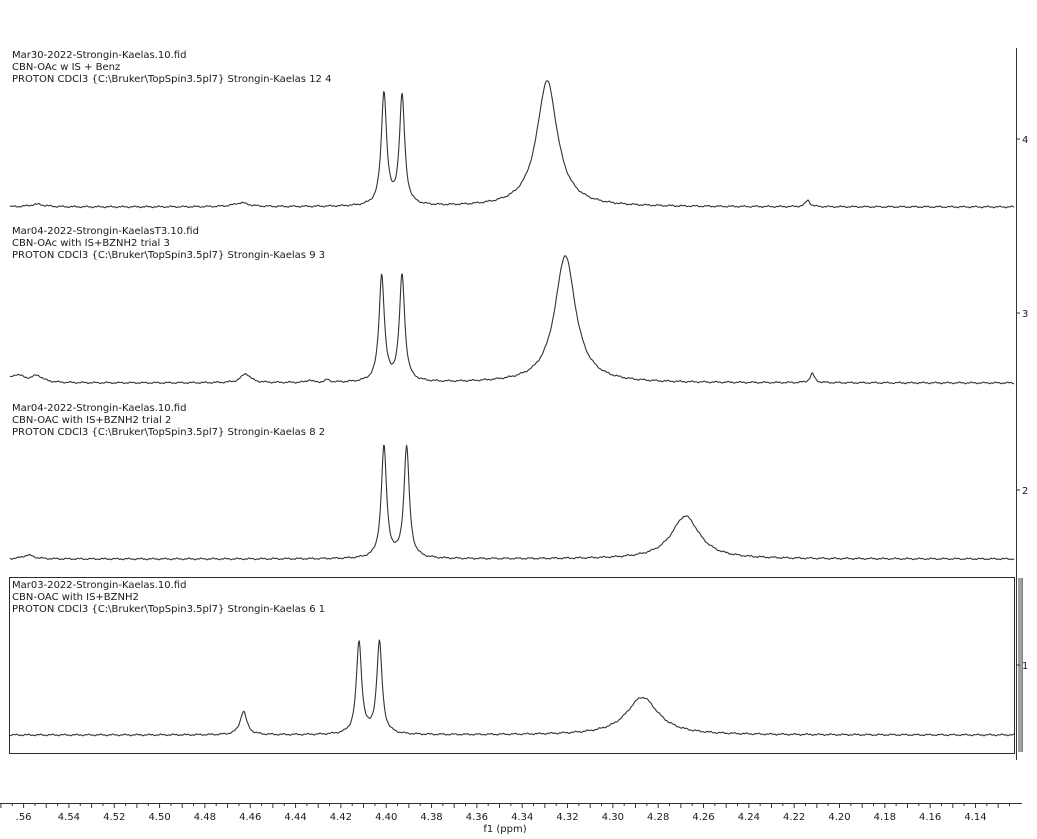 Image resolution: width=1037 pixels, height=839 pixels. Describe the element at coordinates (1025, 666) in the screenshot. I see `y-tick-label: 1` at that location.